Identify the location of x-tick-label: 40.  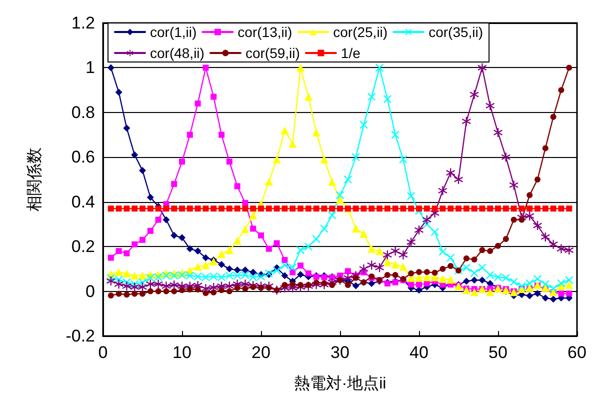
(419, 352).